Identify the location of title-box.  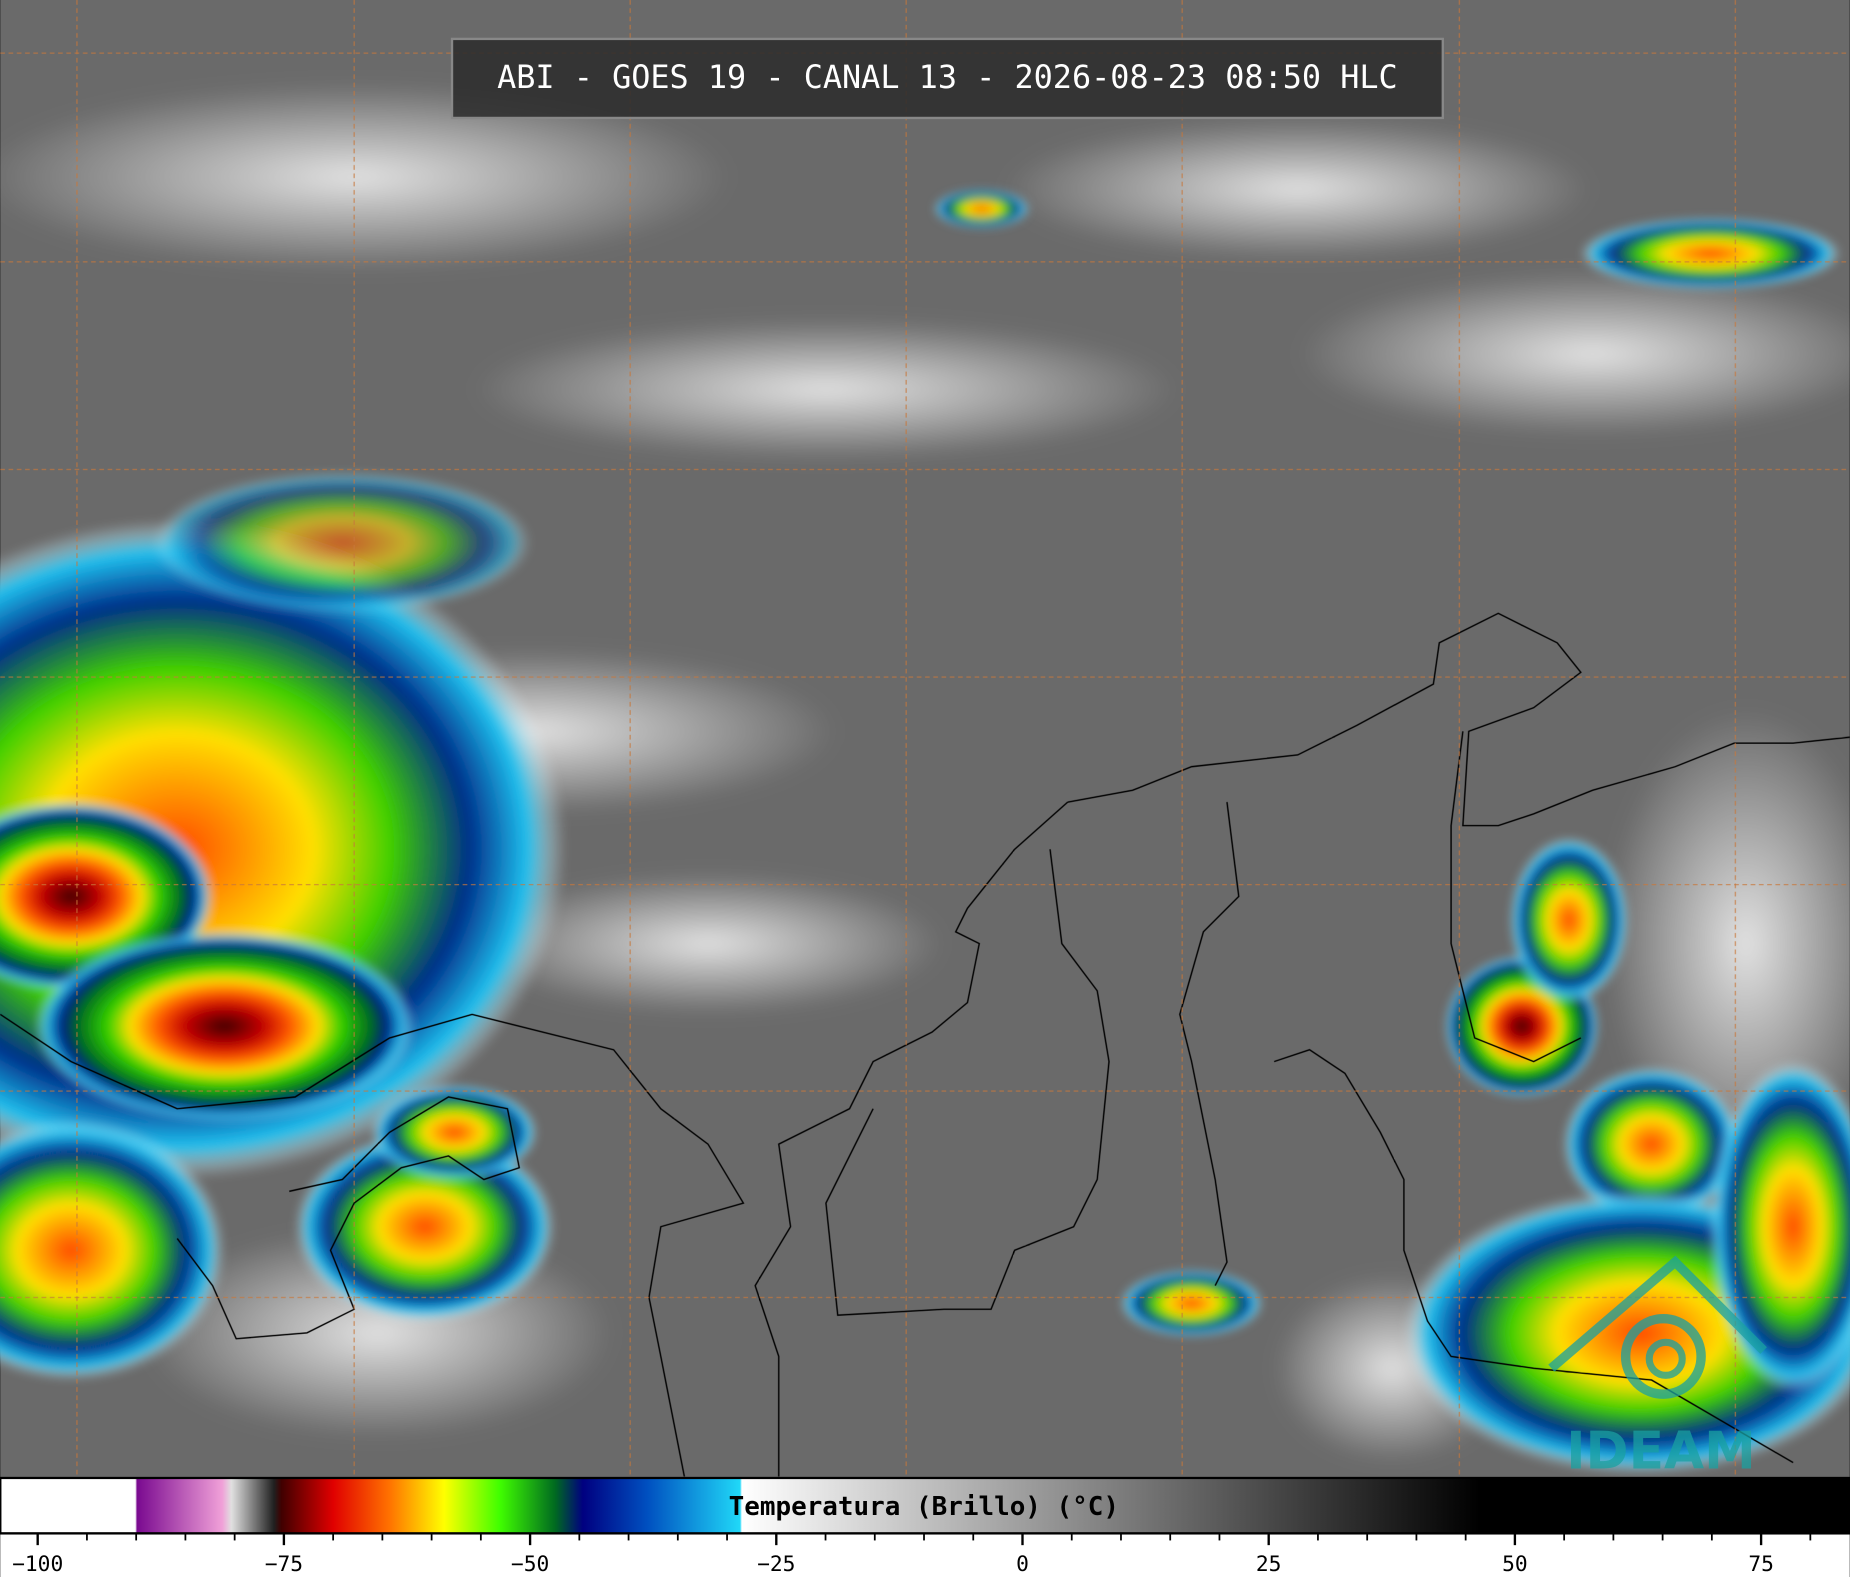
(947, 78).